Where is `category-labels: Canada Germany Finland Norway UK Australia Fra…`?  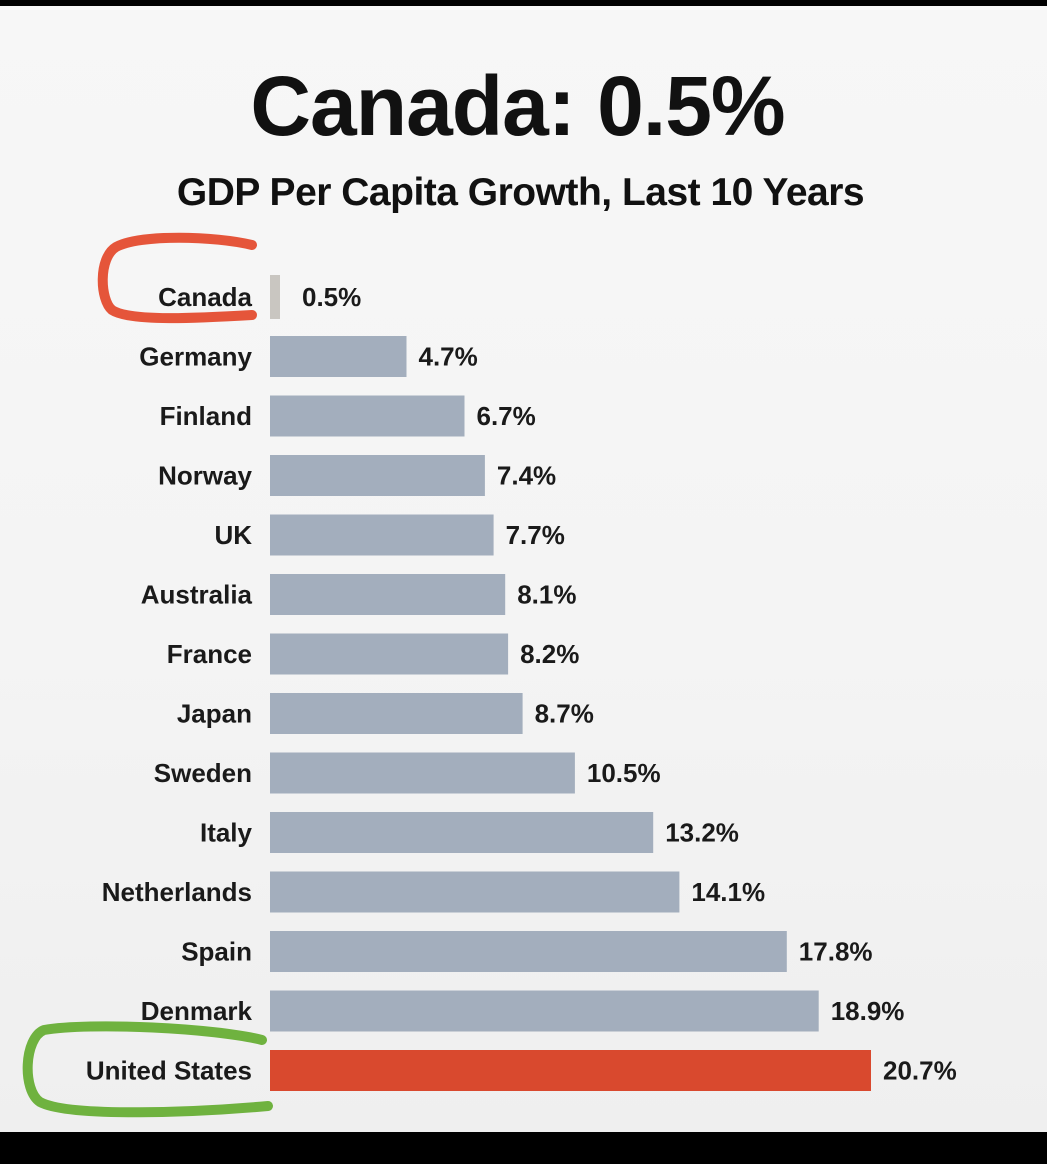 category-labels: Canada Germany Finland Norway UK Australia Fra… is located at coordinates (169, 684).